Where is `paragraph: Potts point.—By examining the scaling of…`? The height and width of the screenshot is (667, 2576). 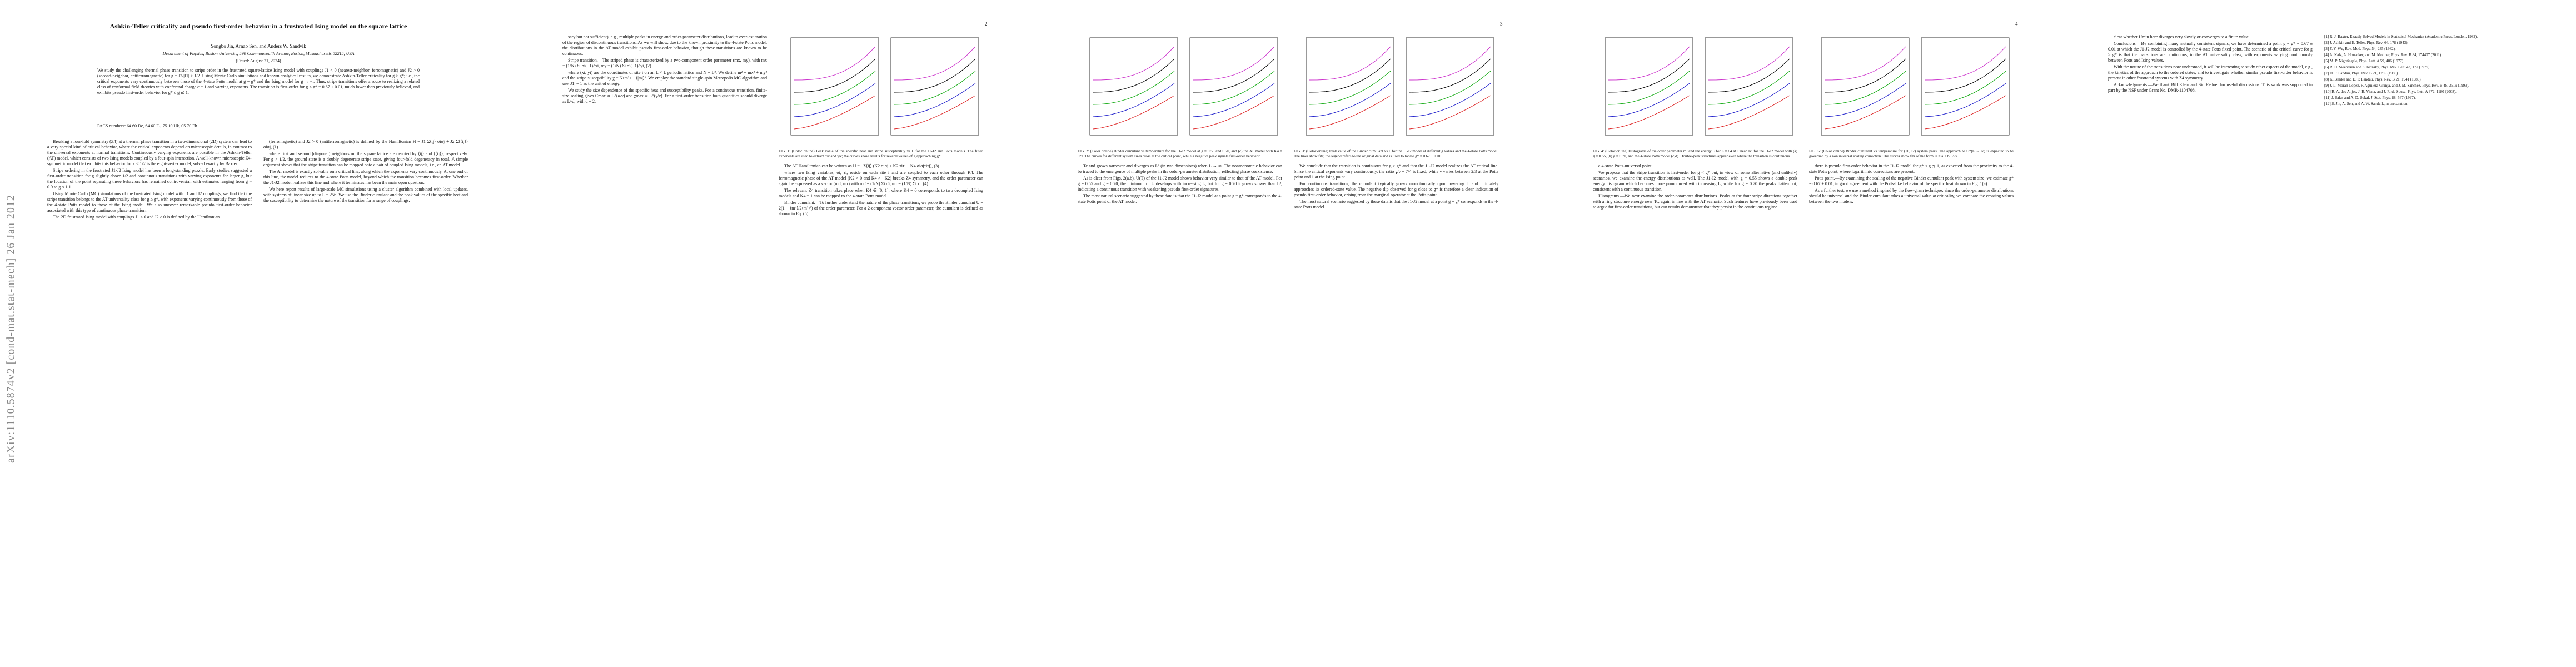 paragraph: Potts point.—By examining the scaling of… is located at coordinates (1911, 181).